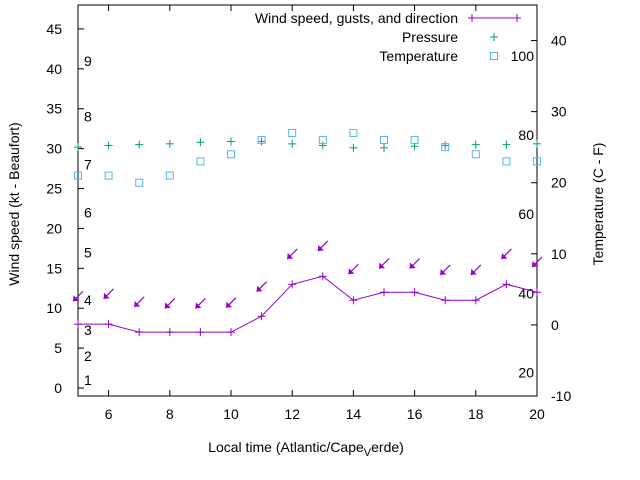  I want to click on beaufort-label: 7, so click(88, 165).